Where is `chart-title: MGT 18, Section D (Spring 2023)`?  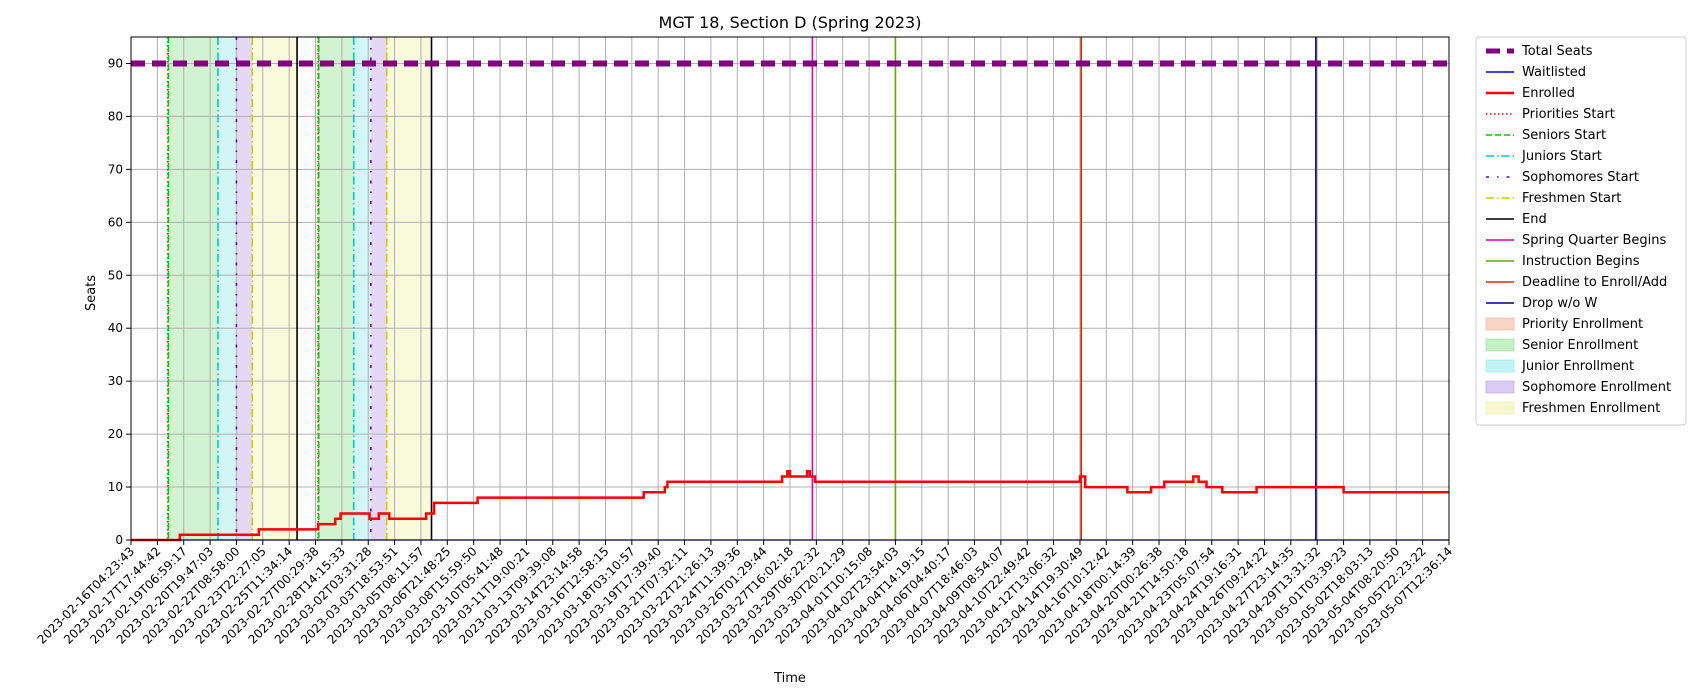 chart-title: MGT 18, Section D (Spring 2023) is located at coordinates (790, 22).